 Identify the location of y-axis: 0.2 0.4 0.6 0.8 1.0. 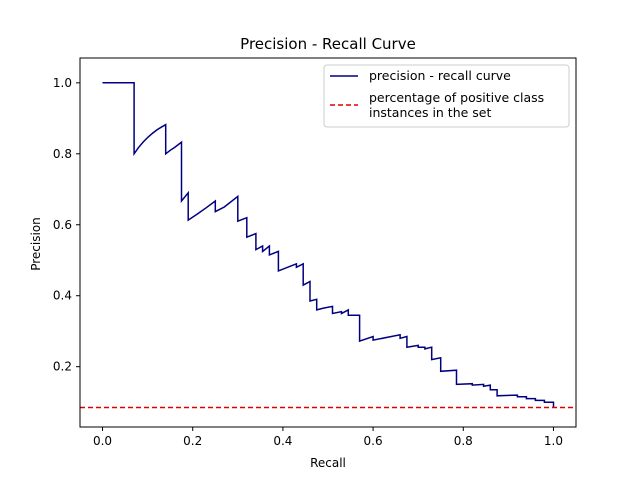
(66, 225).